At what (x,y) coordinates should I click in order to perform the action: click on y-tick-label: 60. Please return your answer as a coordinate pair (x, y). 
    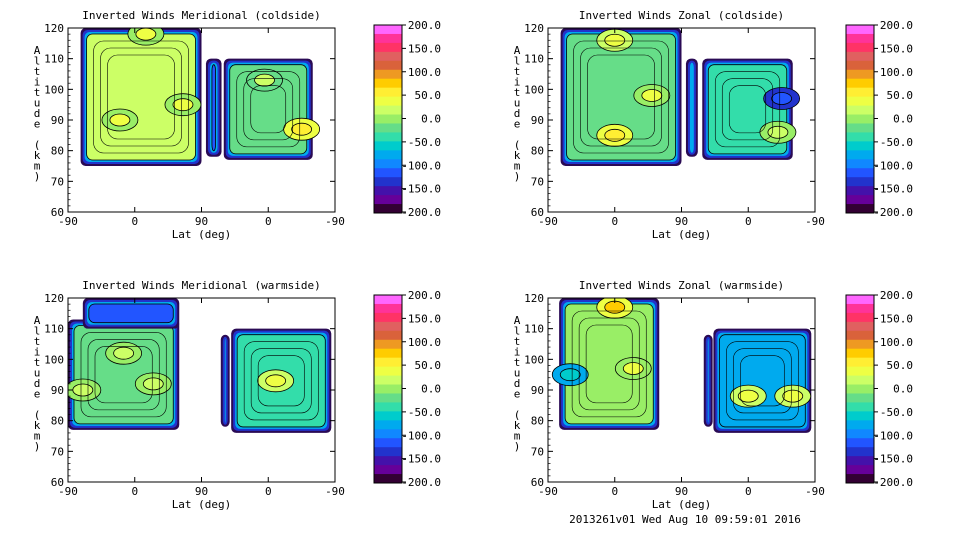
    Looking at the image, I should click on (57, 482).